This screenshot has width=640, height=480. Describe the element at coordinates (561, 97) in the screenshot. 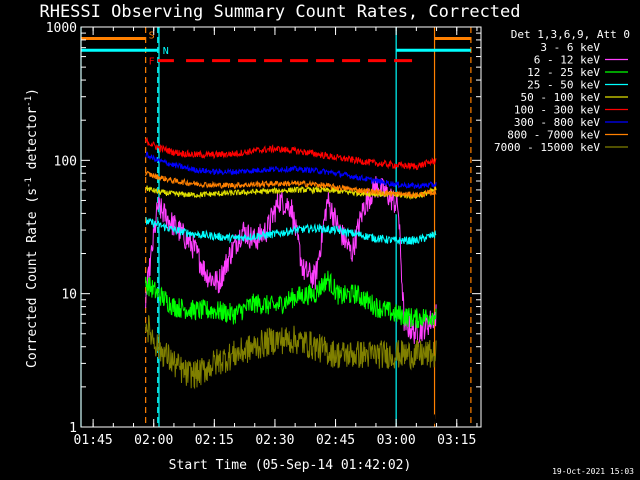

I see `legend-label-4: 50 - 100 keV` at that location.